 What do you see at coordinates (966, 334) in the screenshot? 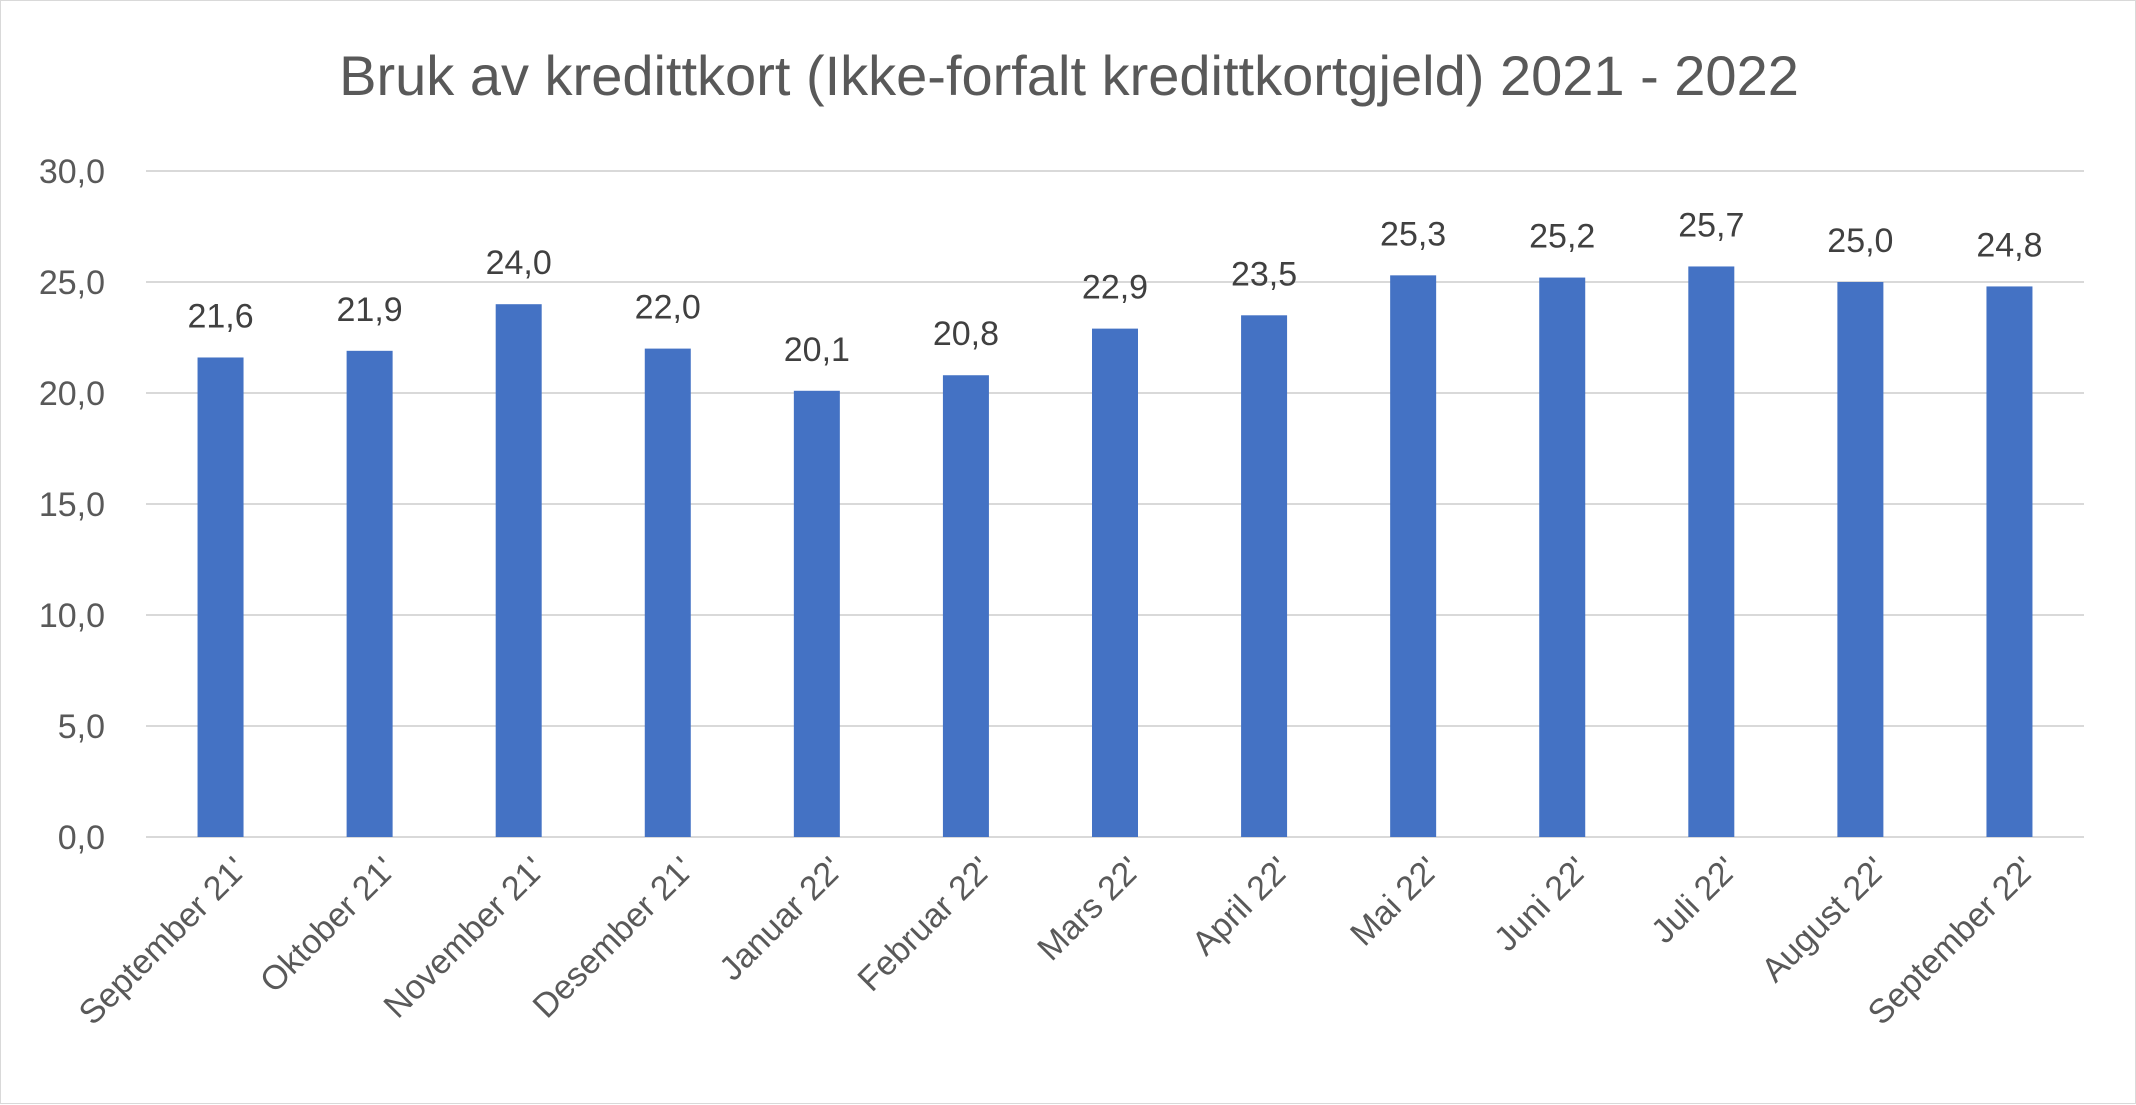
I see `data-label: 20,8` at bounding box center [966, 334].